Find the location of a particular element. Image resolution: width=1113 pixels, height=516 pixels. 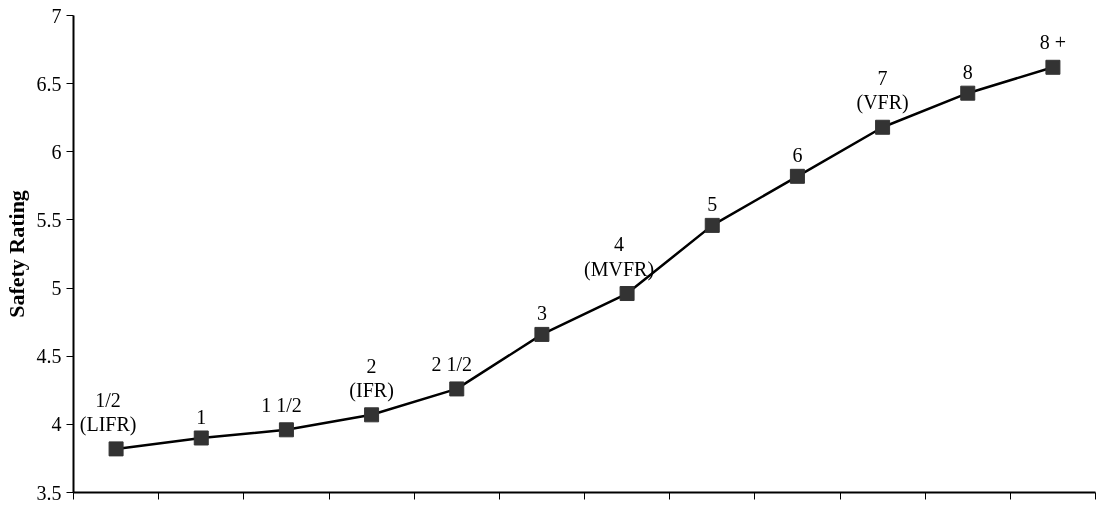

annotation: 4 (MVFR) is located at coordinates (619, 257).